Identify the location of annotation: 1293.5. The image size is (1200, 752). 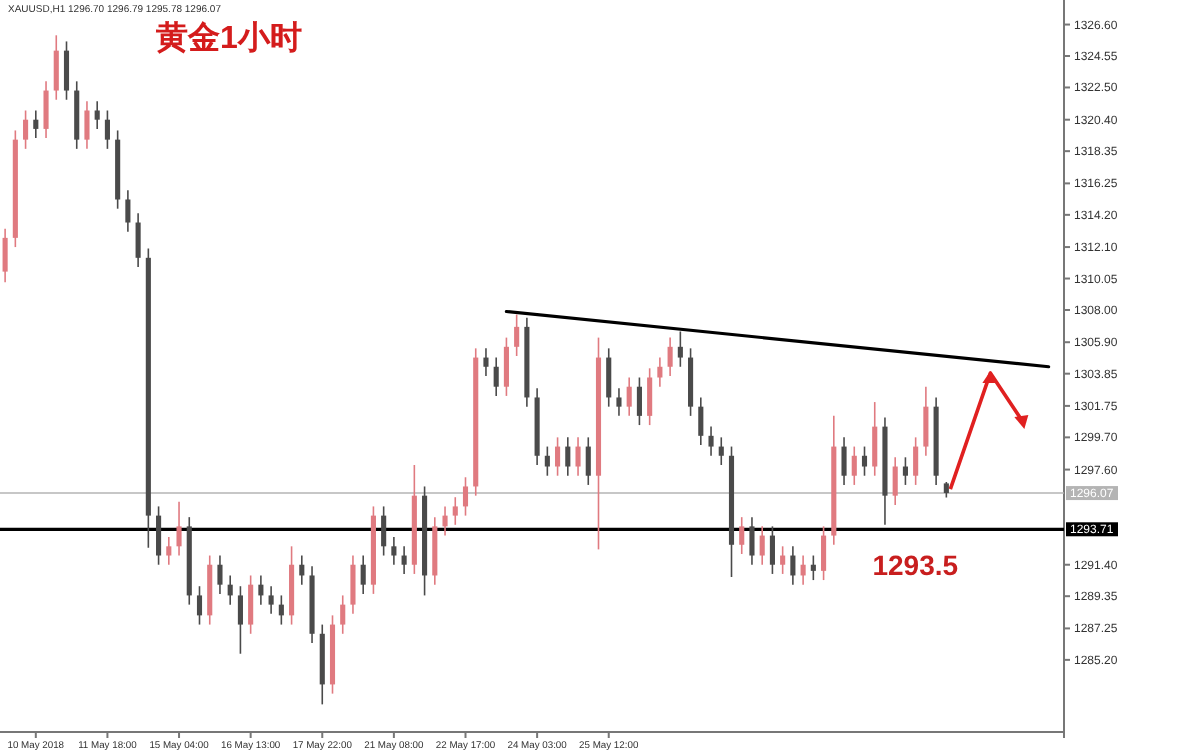
(915, 564).